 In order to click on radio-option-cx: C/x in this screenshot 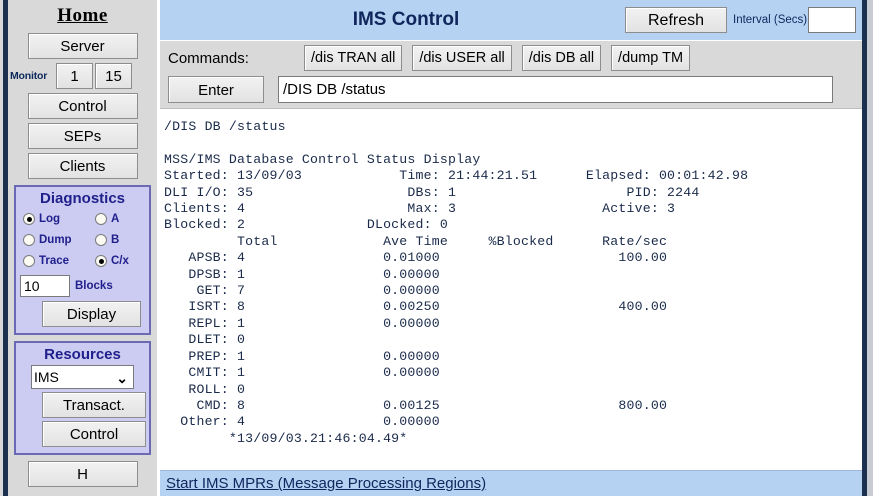, I will do `click(124, 261)`.